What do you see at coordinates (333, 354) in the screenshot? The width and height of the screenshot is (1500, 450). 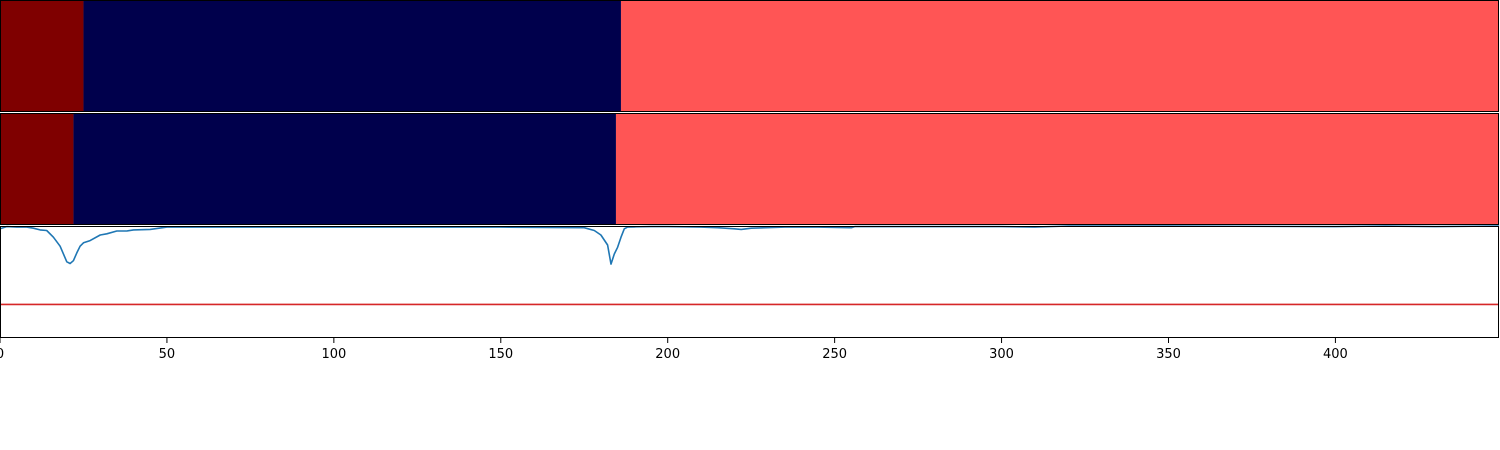 I see `x-tick-label: 100` at bounding box center [333, 354].